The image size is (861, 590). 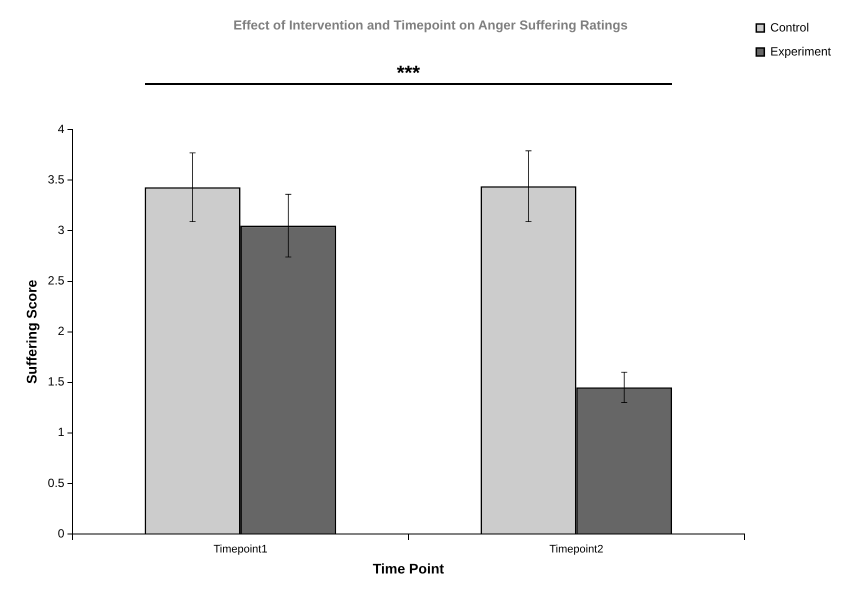 What do you see at coordinates (61, 432) in the screenshot?
I see `y-tick-label: 1` at bounding box center [61, 432].